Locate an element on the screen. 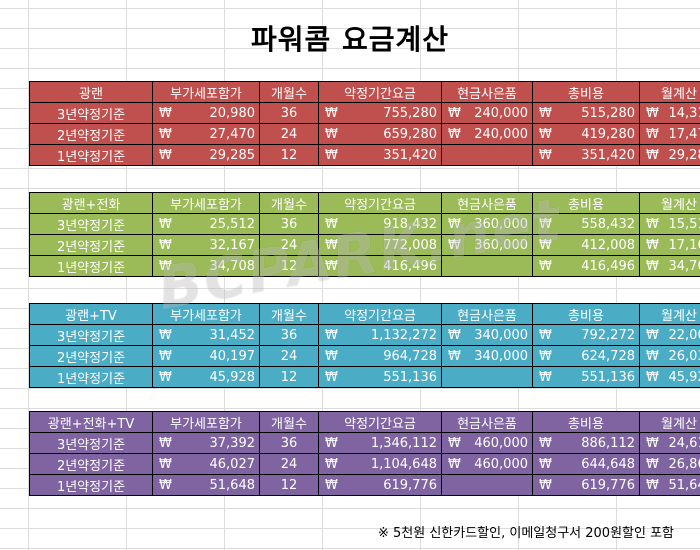  monthly-cell: ₩14,313 is located at coordinates (669, 113).